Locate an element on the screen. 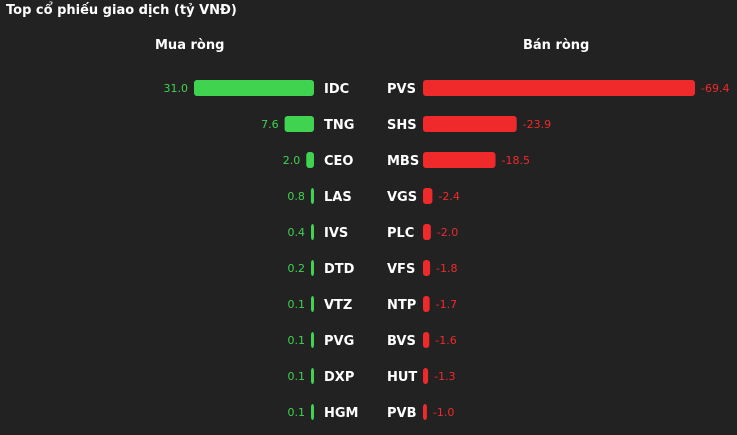 The width and height of the screenshot is (737, 435). sell-value-label: -1.6 is located at coordinates (445, 340).